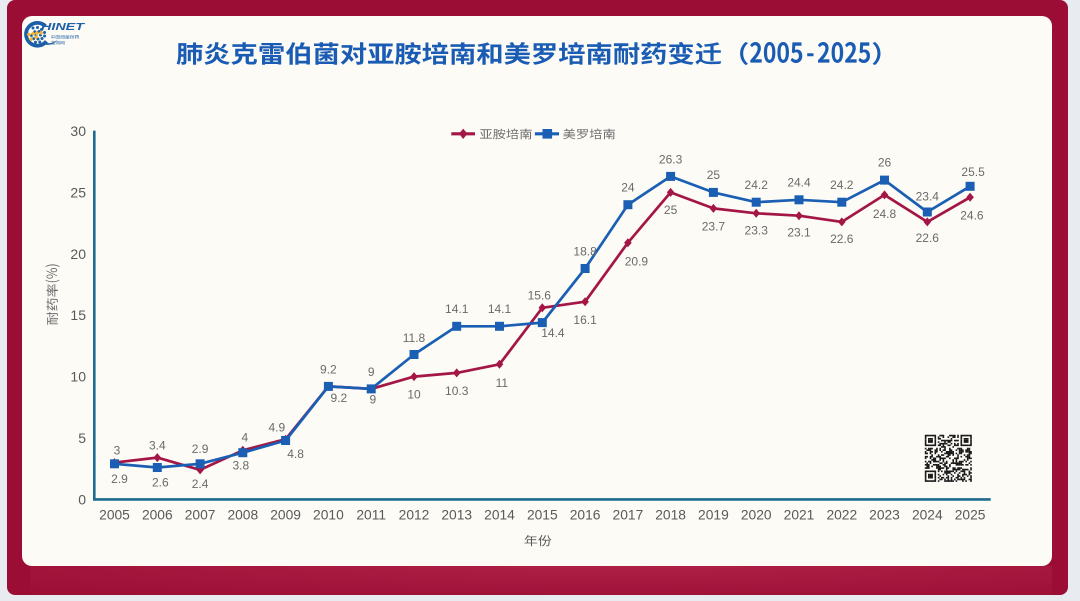 Image resolution: width=1080 pixels, height=601 pixels. I want to click on svg-text: 2014, so click(499, 514).